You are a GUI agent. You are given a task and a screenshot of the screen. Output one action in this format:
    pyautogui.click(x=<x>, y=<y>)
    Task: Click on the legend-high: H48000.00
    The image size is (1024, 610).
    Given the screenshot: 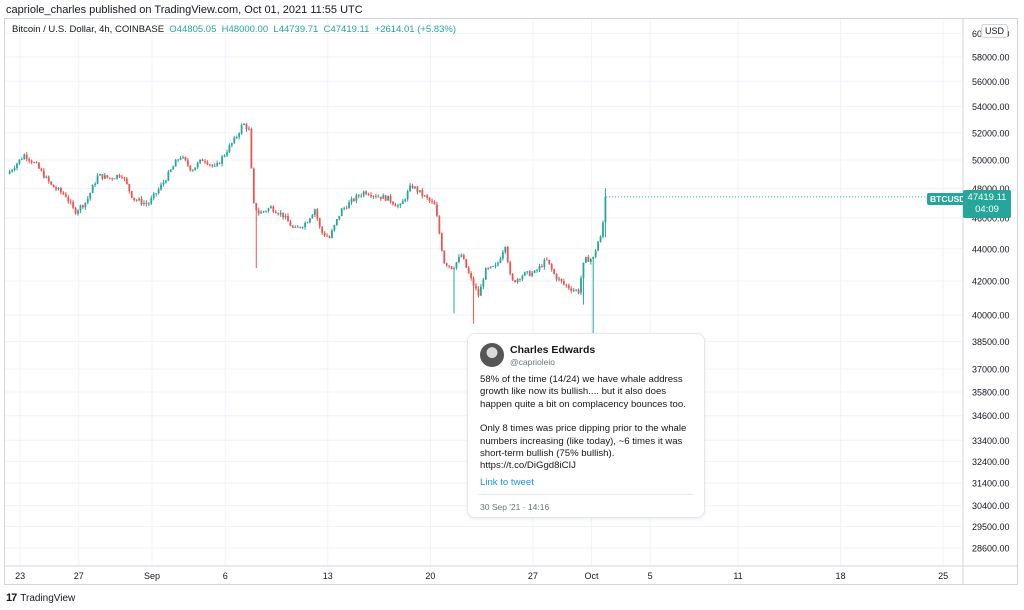 What is the action you would take?
    pyautogui.click(x=245, y=29)
    